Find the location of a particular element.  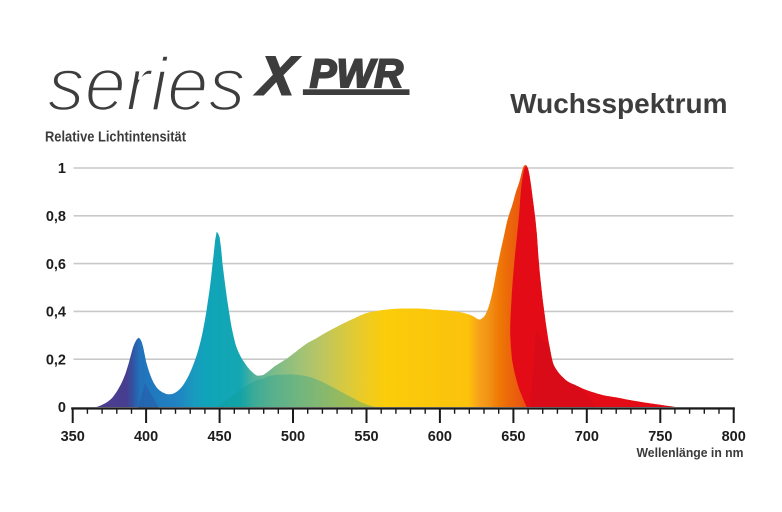

svg-text: 550 is located at coordinates (366, 437).